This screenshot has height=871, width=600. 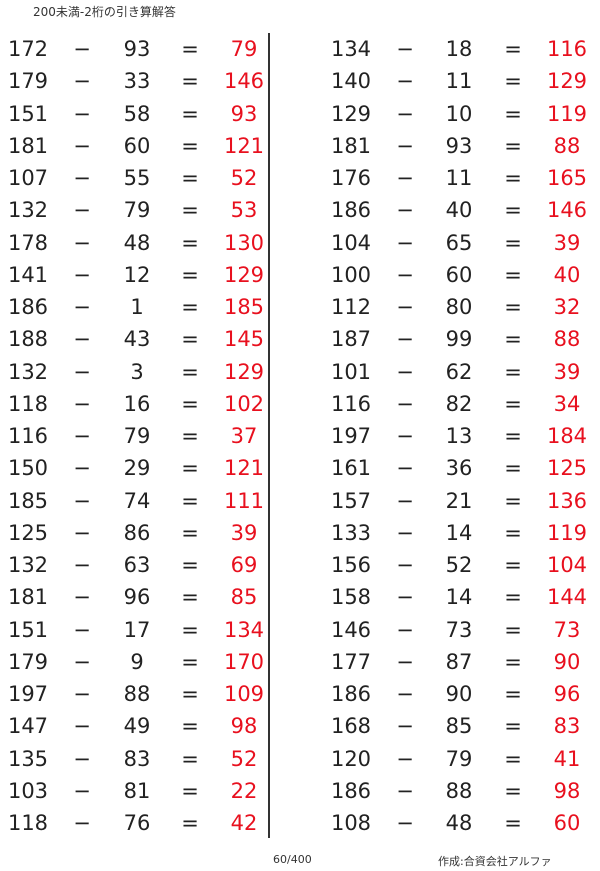 What do you see at coordinates (351, 339) in the screenshot?
I see `minuend: 187` at bounding box center [351, 339].